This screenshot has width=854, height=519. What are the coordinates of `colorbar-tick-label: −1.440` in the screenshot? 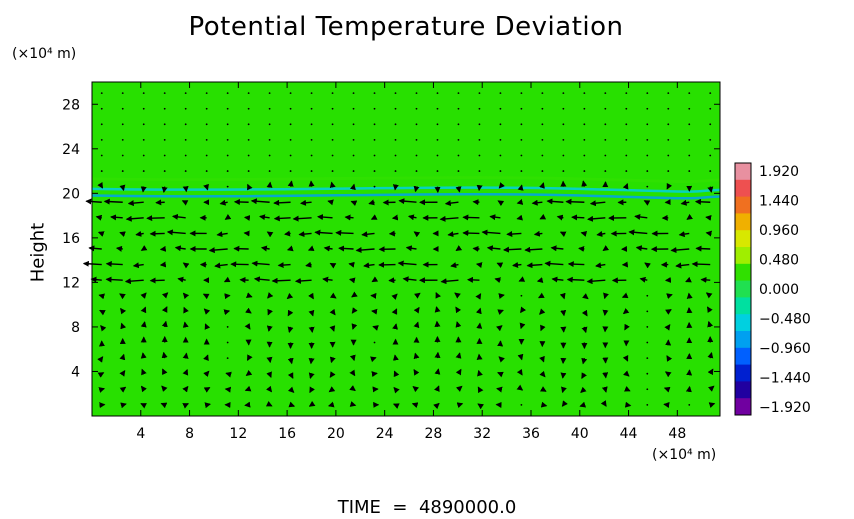 It's located at (785, 379).